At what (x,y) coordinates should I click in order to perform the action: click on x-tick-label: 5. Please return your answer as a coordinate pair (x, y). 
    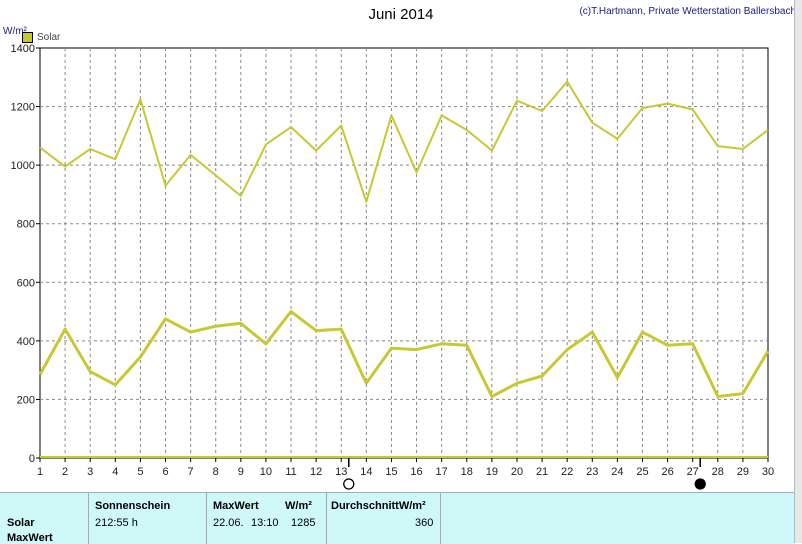
    Looking at the image, I should click on (140, 472).